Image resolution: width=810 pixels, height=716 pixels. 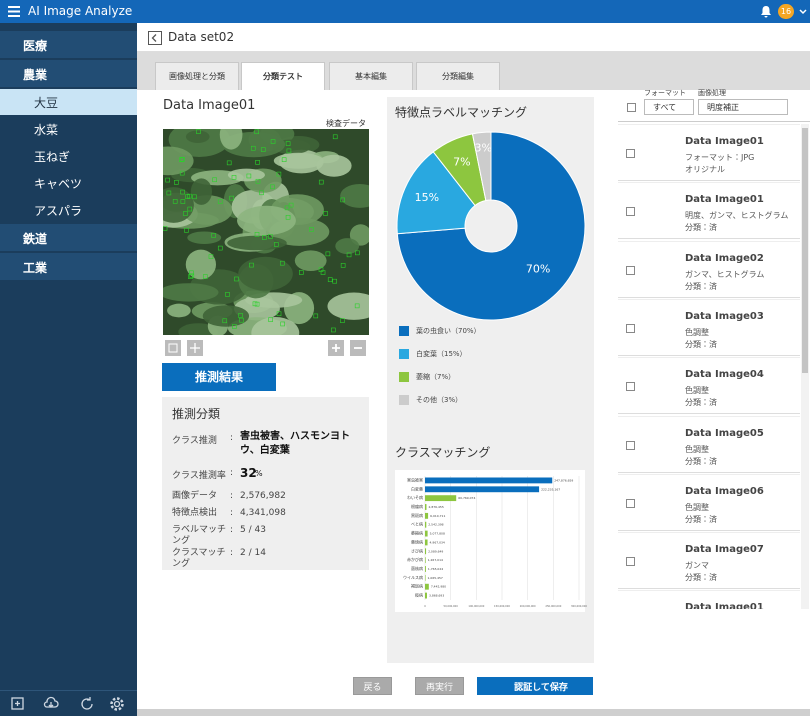 What do you see at coordinates (68, 210) in the screenshot?
I see `nav-item: アスパラ` at bounding box center [68, 210].